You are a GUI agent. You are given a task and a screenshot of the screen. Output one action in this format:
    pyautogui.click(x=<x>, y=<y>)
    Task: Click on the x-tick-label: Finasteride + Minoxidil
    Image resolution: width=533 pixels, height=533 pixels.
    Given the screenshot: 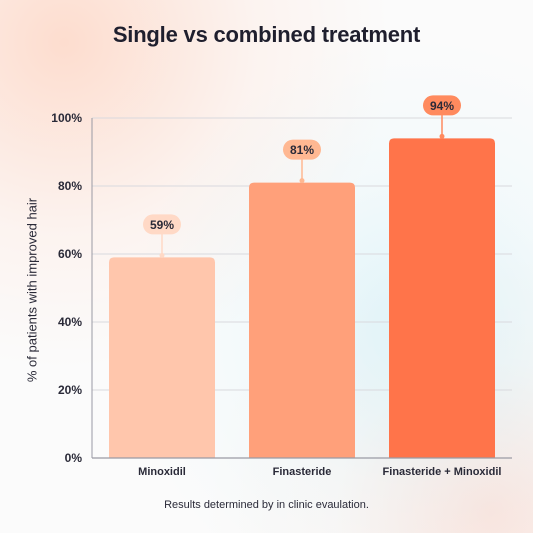 What is the action you would take?
    pyautogui.click(x=442, y=472)
    